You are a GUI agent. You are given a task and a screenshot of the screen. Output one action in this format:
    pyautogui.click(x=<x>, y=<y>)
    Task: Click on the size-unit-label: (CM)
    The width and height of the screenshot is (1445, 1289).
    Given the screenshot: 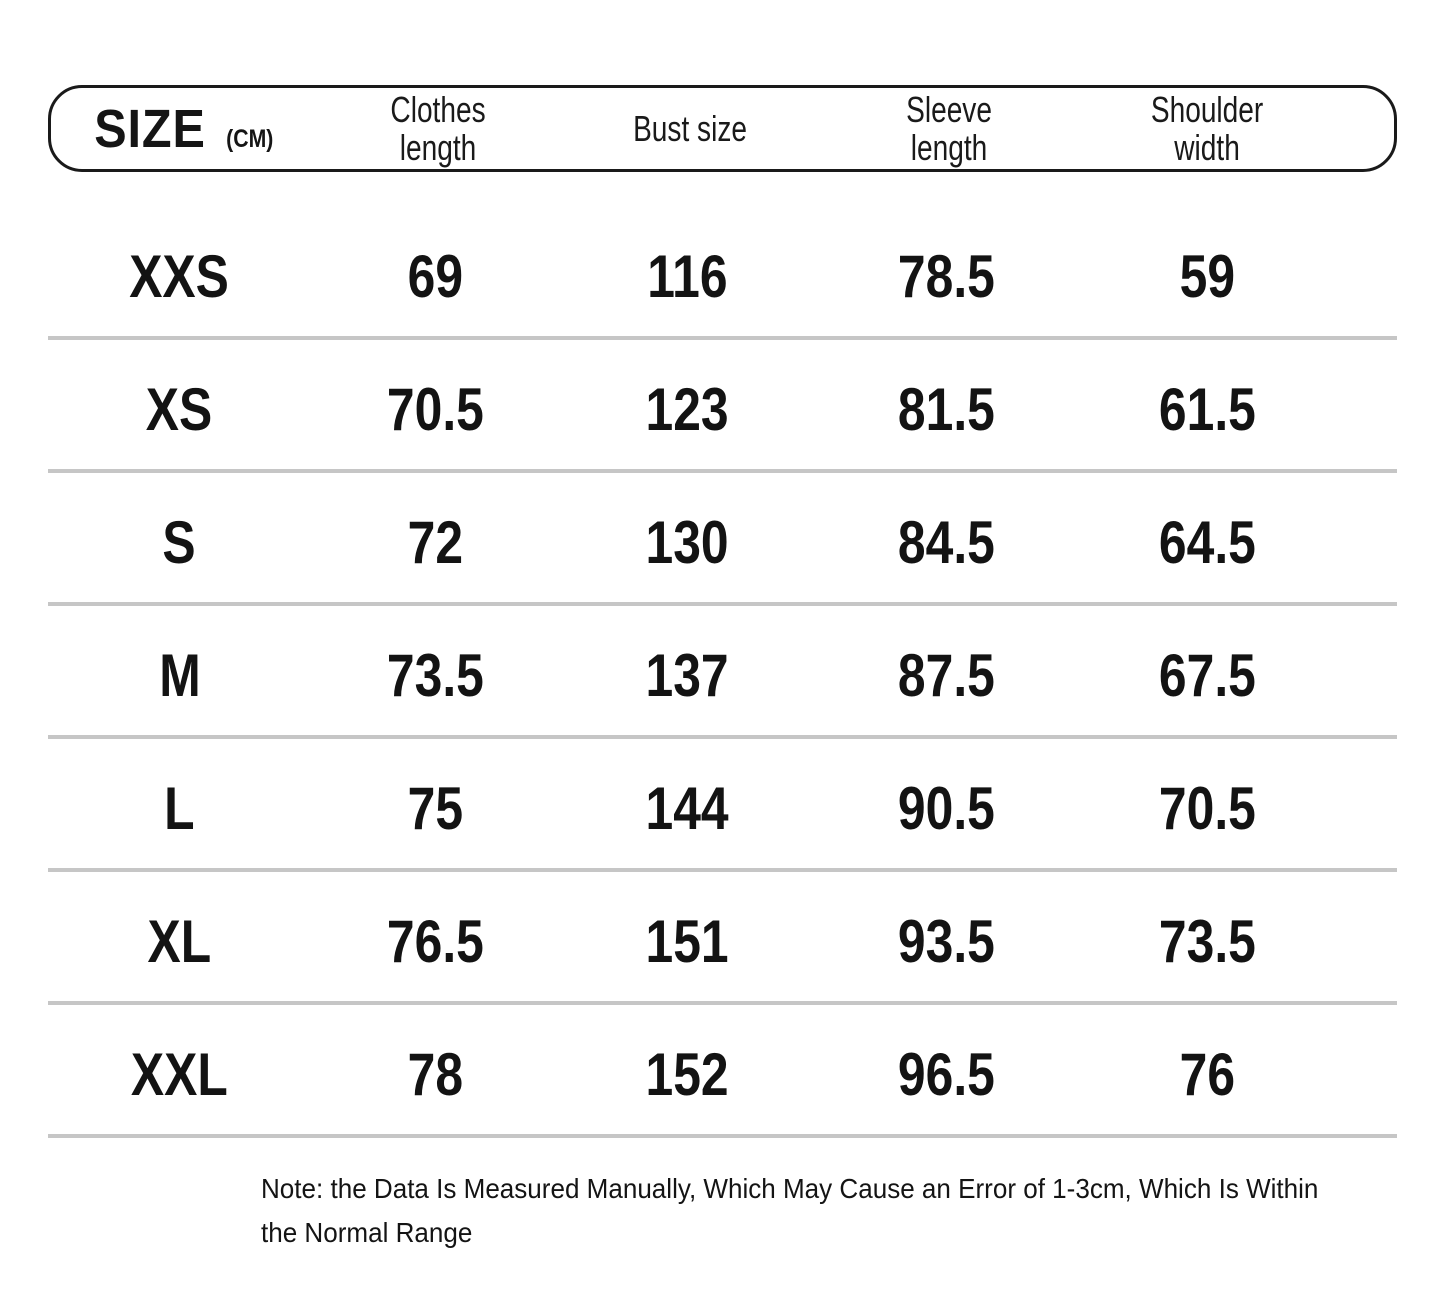 What is the action you would take?
    pyautogui.click(x=249, y=138)
    